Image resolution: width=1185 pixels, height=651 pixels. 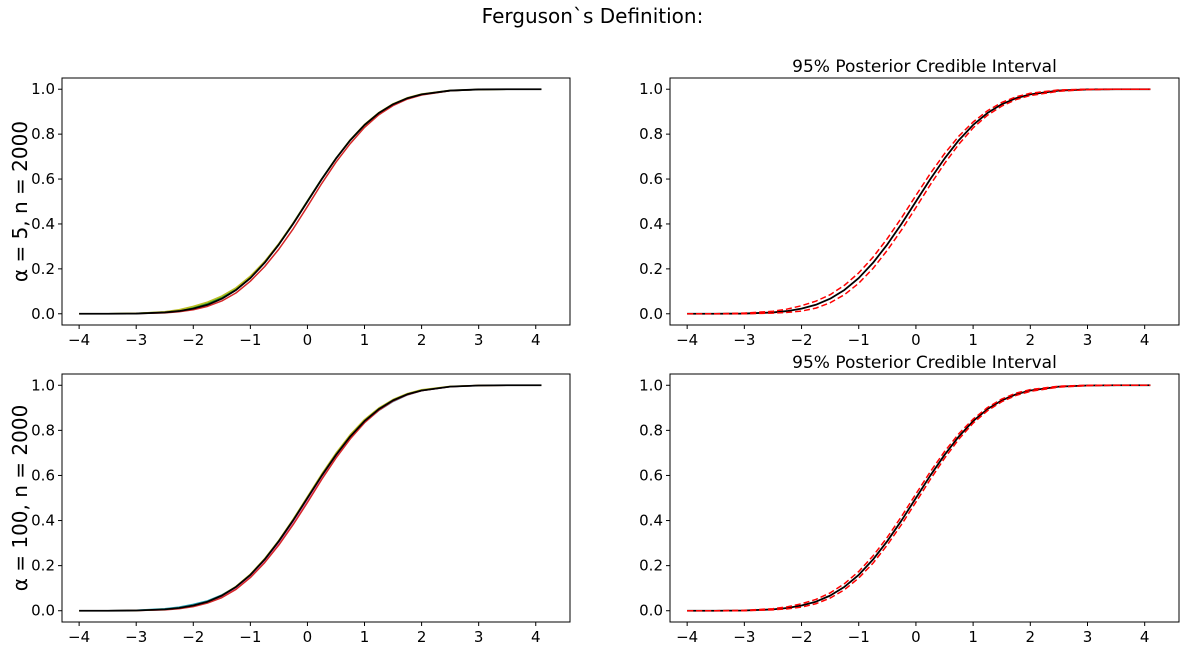 What do you see at coordinates (20, 498) in the screenshot?
I see `row-label: α = 100, n = 2000` at bounding box center [20, 498].